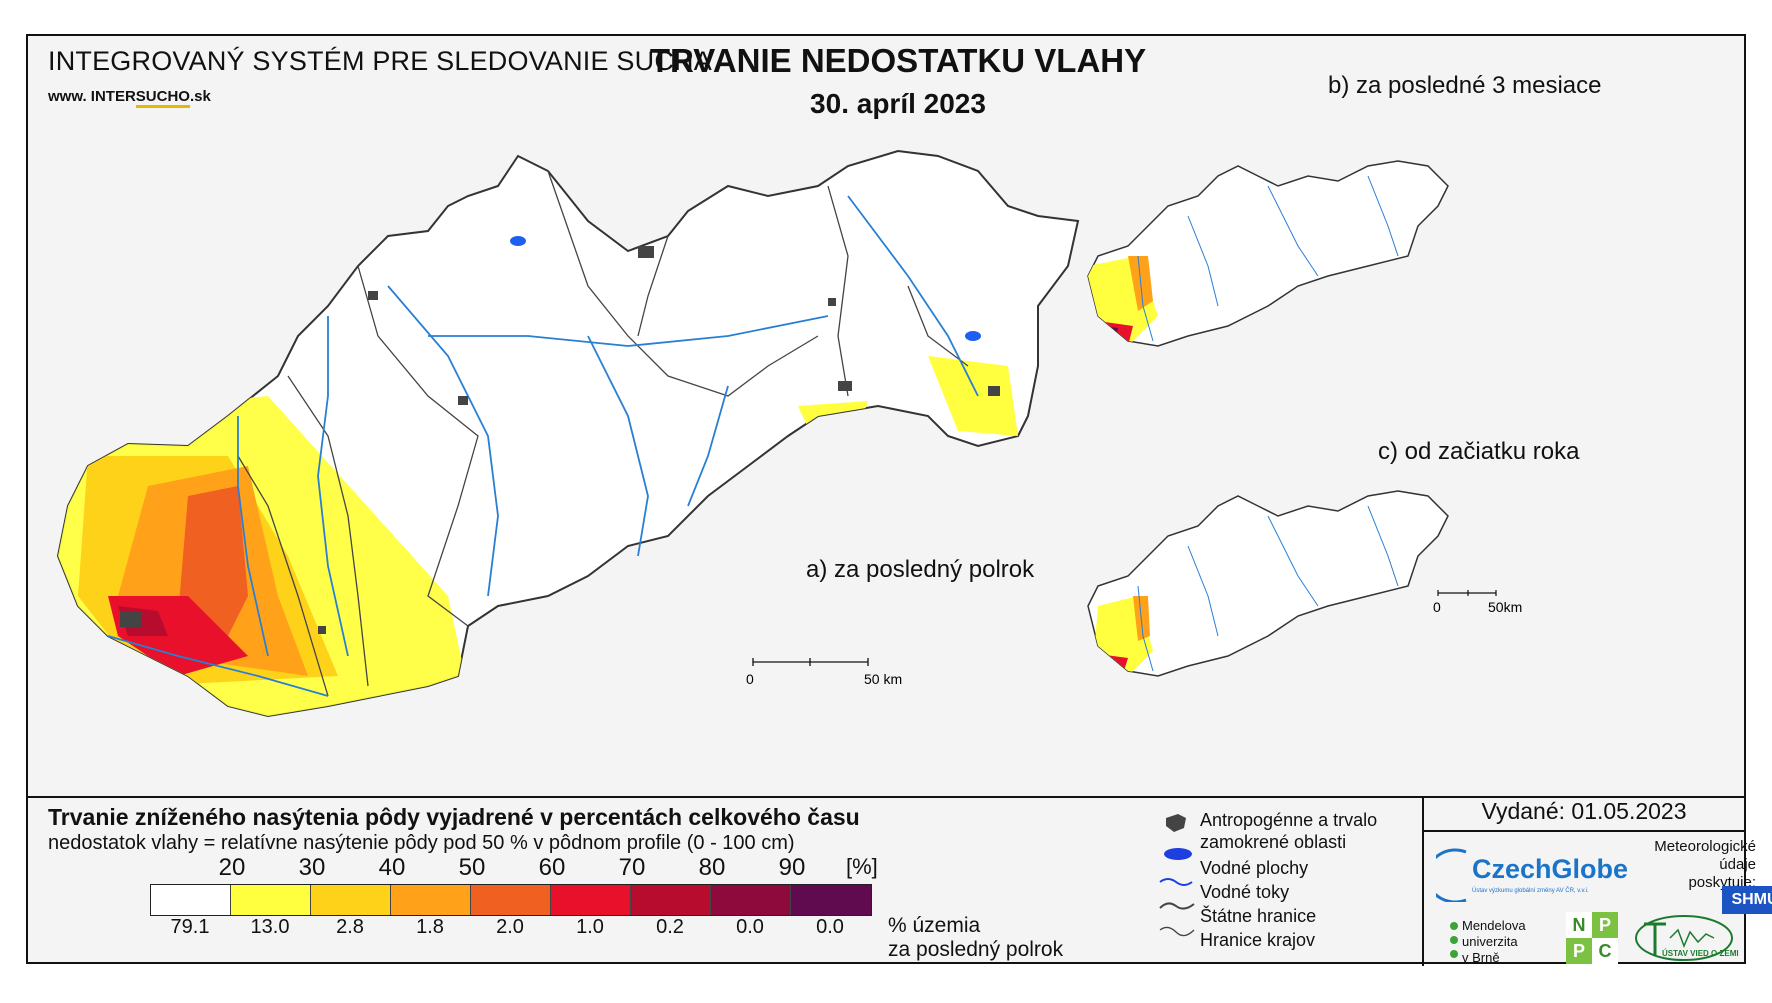 This screenshot has width=1772, height=1003. Describe the element at coordinates (1584, 811) in the screenshot. I see `issued-date: Vydané: 01.05.2023` at that location.